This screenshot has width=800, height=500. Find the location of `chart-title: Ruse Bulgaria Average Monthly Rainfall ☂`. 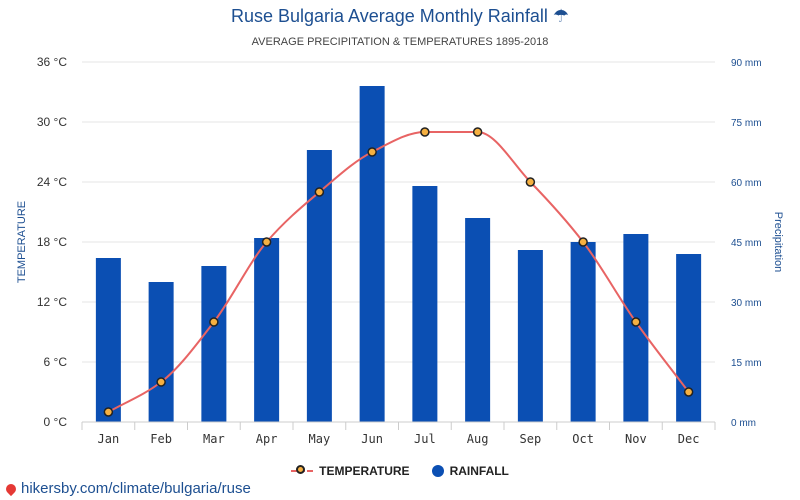

chart-title: Ruse Bulgaria Average Monthly Rainfall ☂ is located at coordinates (400, 16).